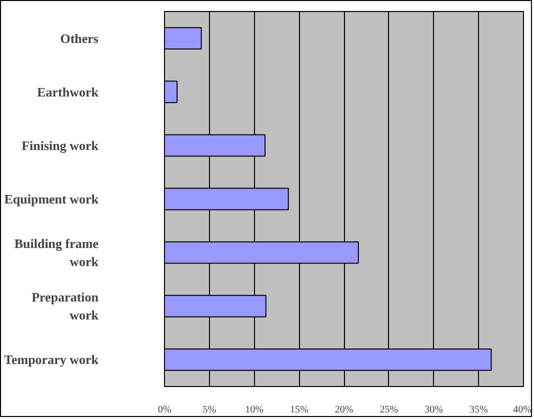 The width and height of the screenshot is (534, 419). What do you see at coordinates (299, 410) in the screenshot?
I see `x-tick-label: 15%` at bounding box center [299, 410].